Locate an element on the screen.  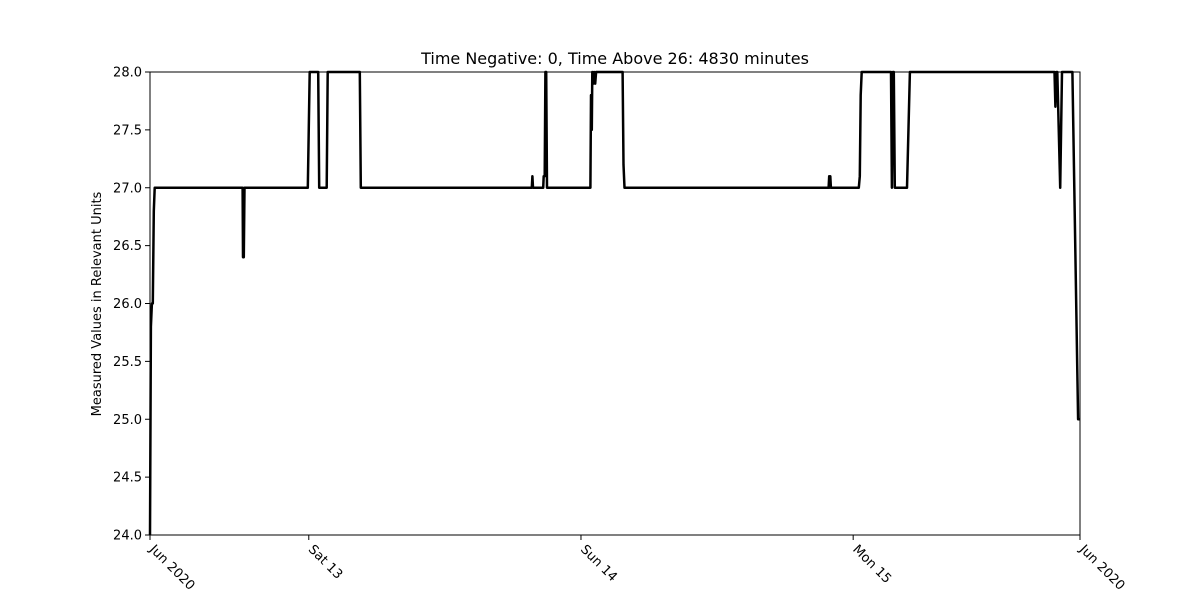
y-tick-label: 27.0 is located at coordinates (127, 188).